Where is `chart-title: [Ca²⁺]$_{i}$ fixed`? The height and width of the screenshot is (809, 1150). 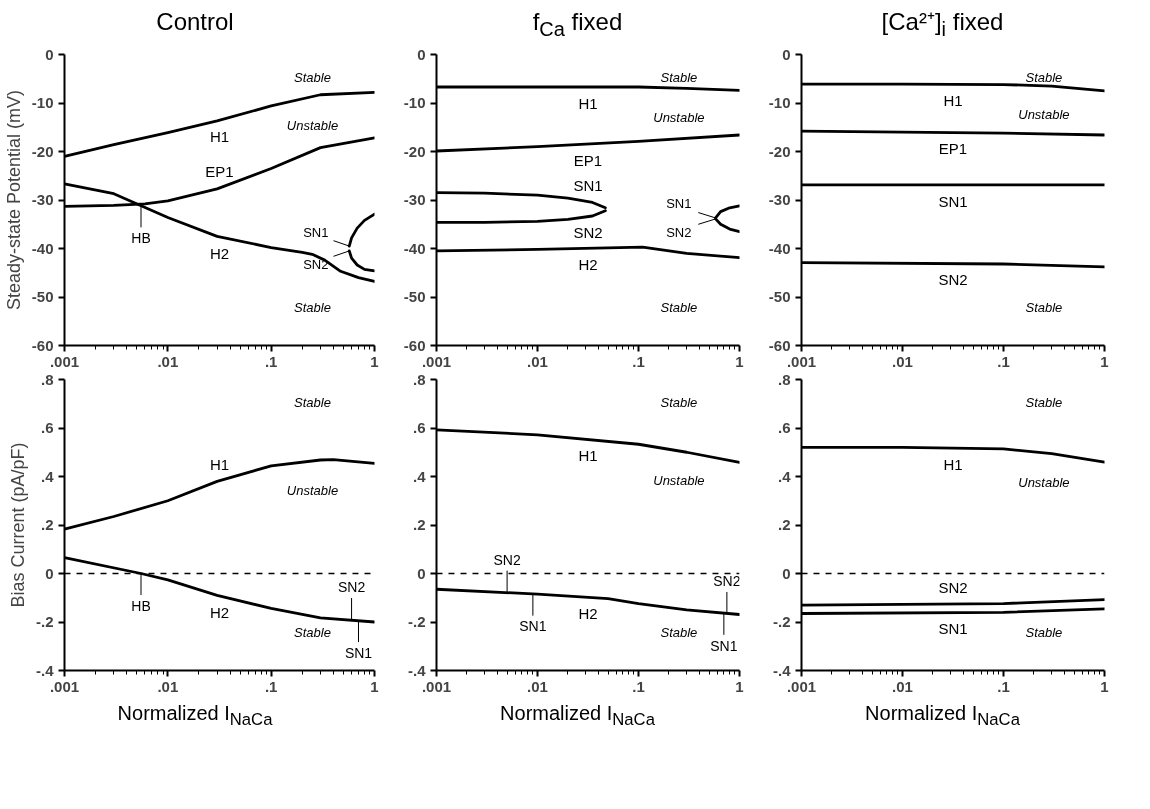 chart-title: [Ca²⁺]$_{i}$ fixed is located at coordinates (942, 24).